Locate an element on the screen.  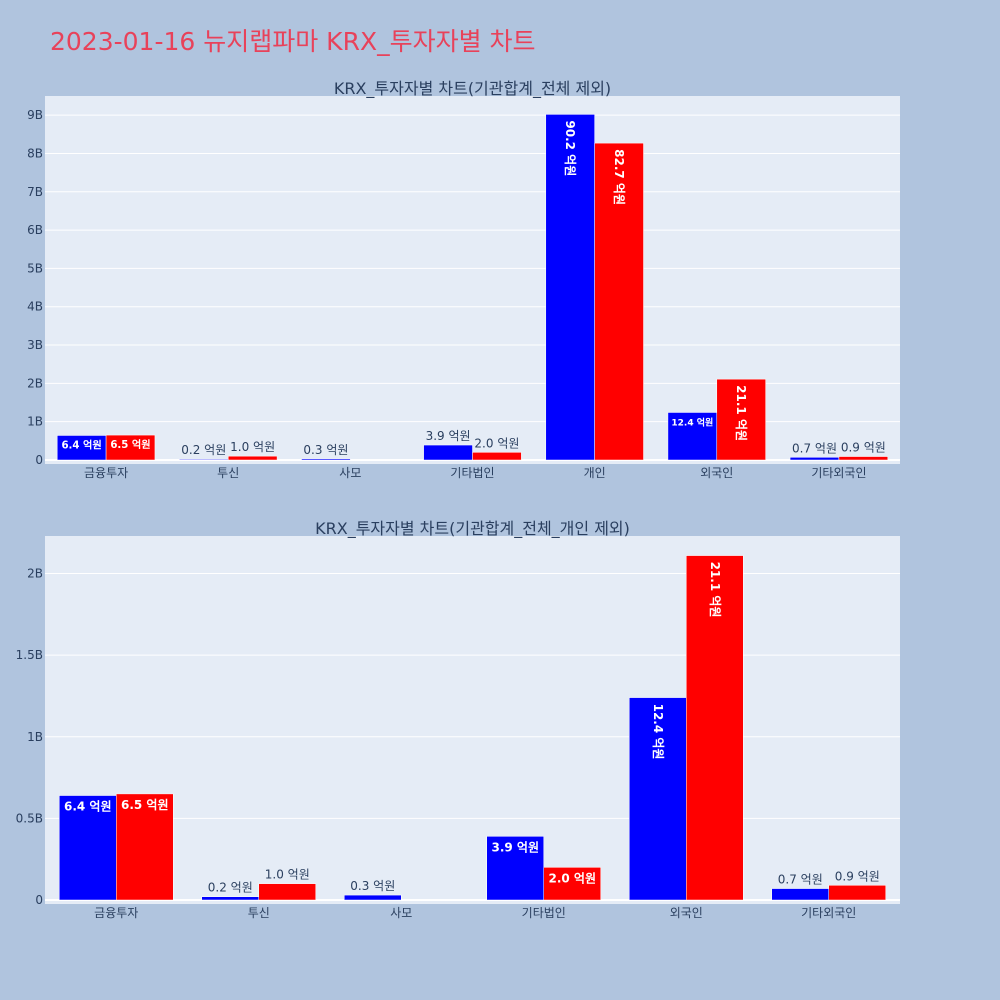
chart-title: KRX_투자자별 차트(기관합계_전체_개인 제외) is located at coordinates (472, 529).